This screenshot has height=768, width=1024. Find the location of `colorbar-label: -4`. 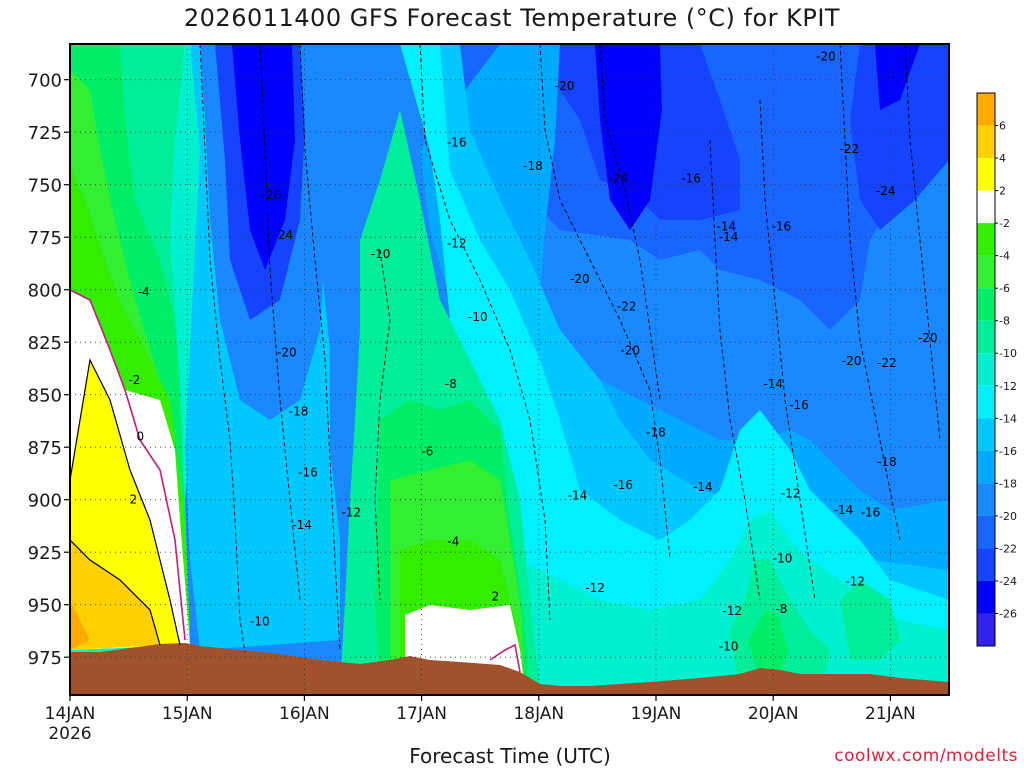

colorbar-label: -4 is located at coordinates (1004, 256).